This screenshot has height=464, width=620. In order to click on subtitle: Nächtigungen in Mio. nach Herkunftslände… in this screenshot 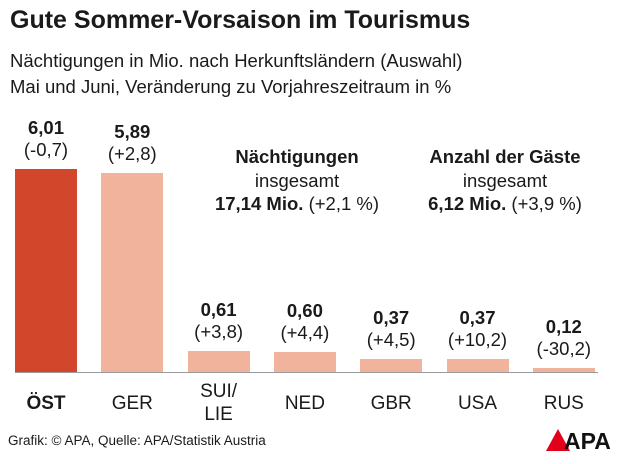, I will do `click(236, 60)`.